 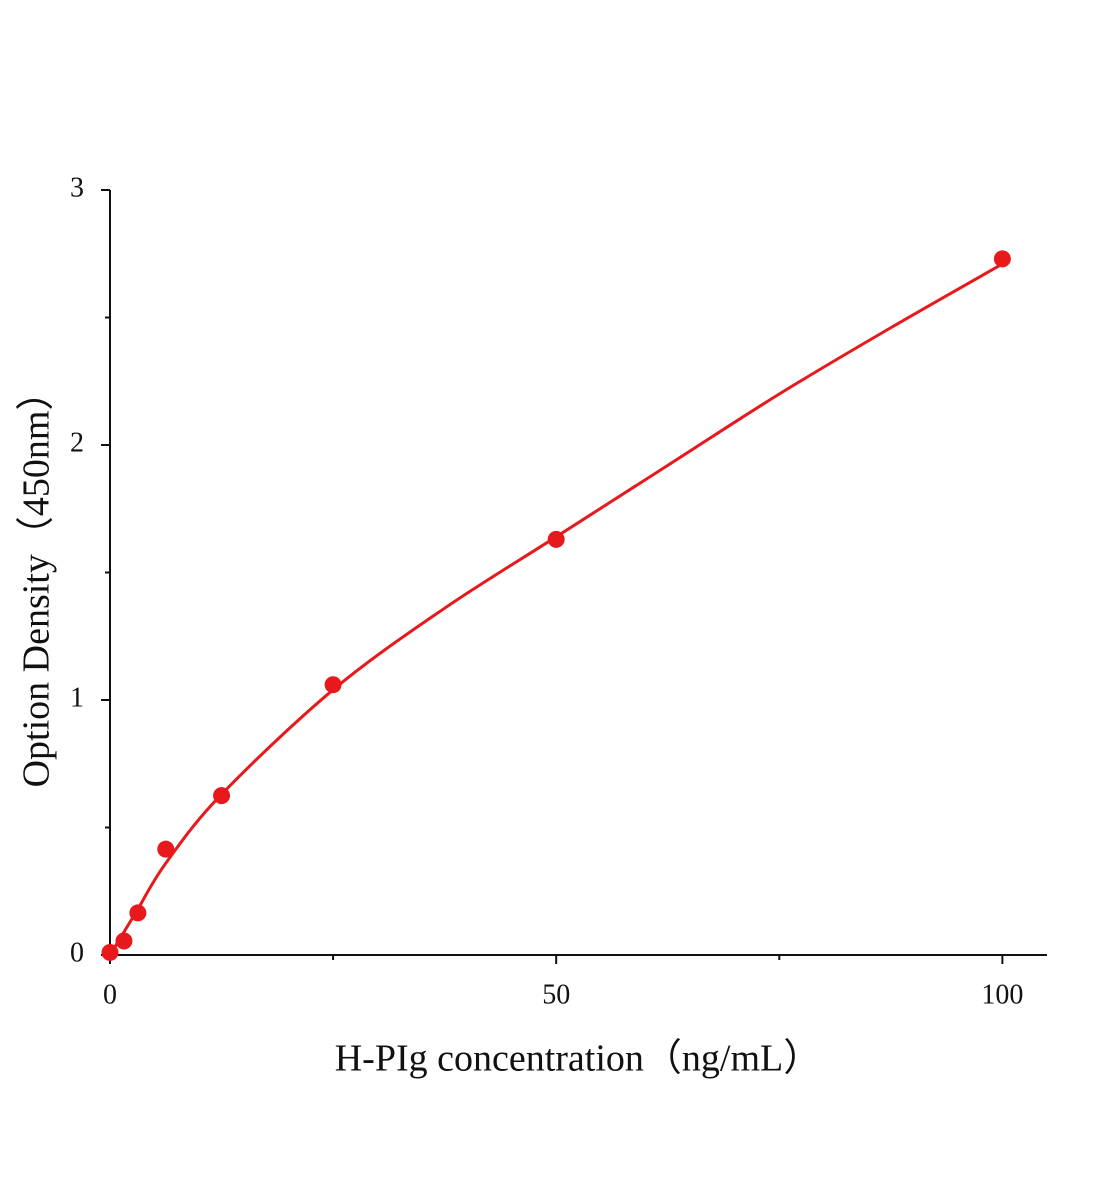 What do you see at coordinates (556, 994) in the screenshot?
I see `x-tick-label: 50` at bounding box center [556, 994].